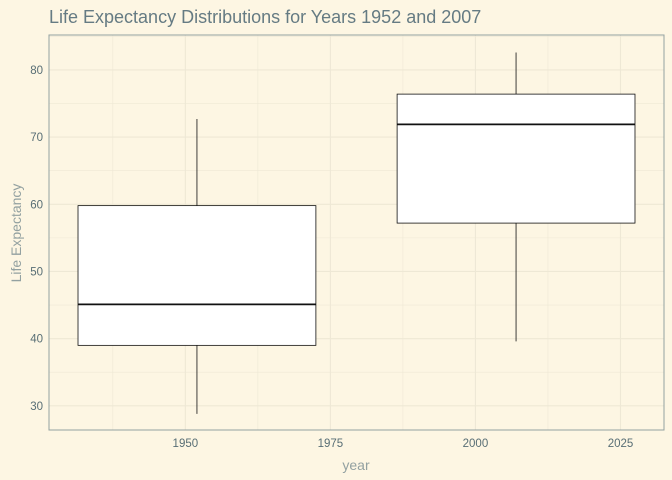 The height and width of the screenshot is (480, 672). I want to click on x-tick-label: 2025, so click(621, 444).